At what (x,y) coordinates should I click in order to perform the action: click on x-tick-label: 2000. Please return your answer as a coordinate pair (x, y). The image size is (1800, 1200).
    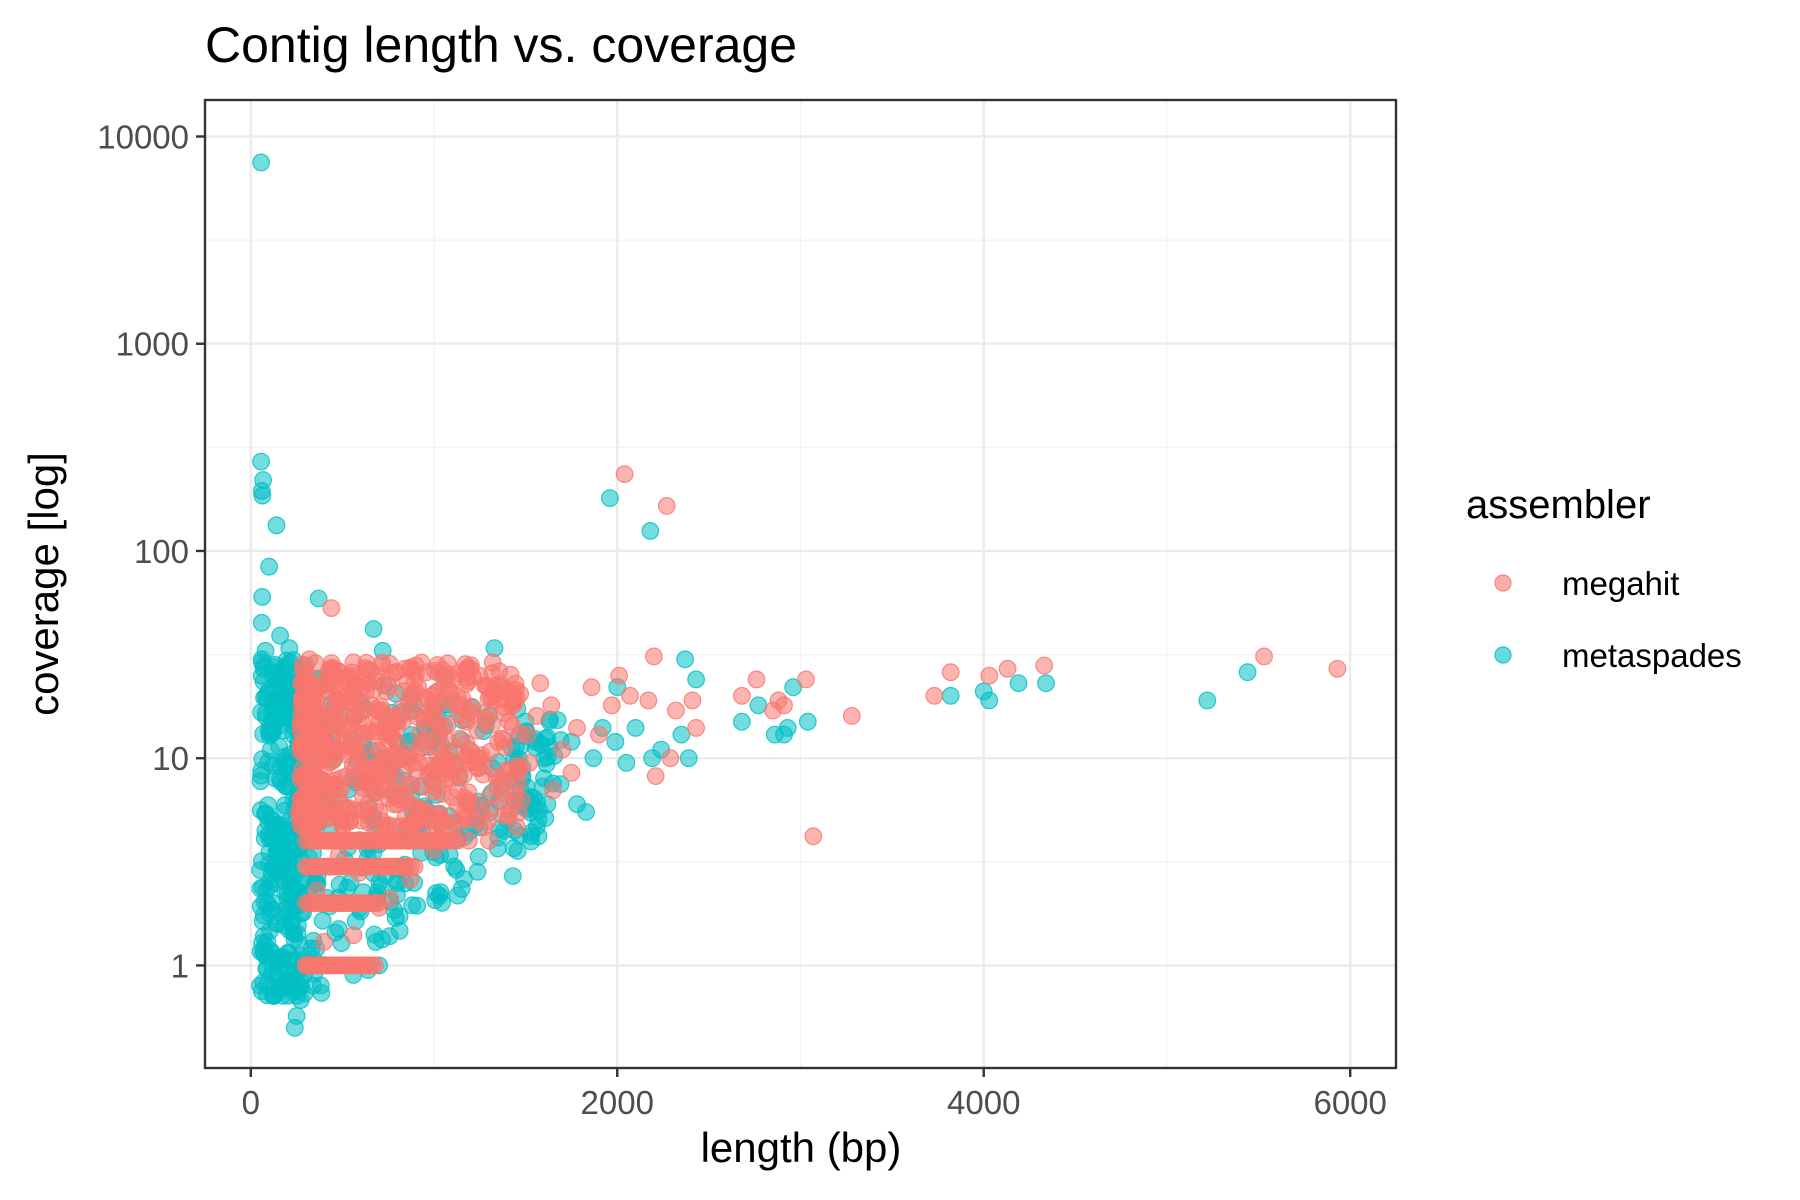
    Looking at the image, I should click on (617, 1102).